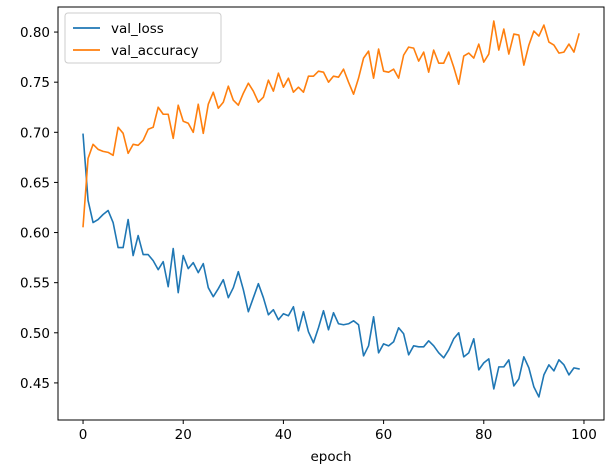 This screenshot has height=466, width=605. I want to click on legend-box, so click(143, 38).